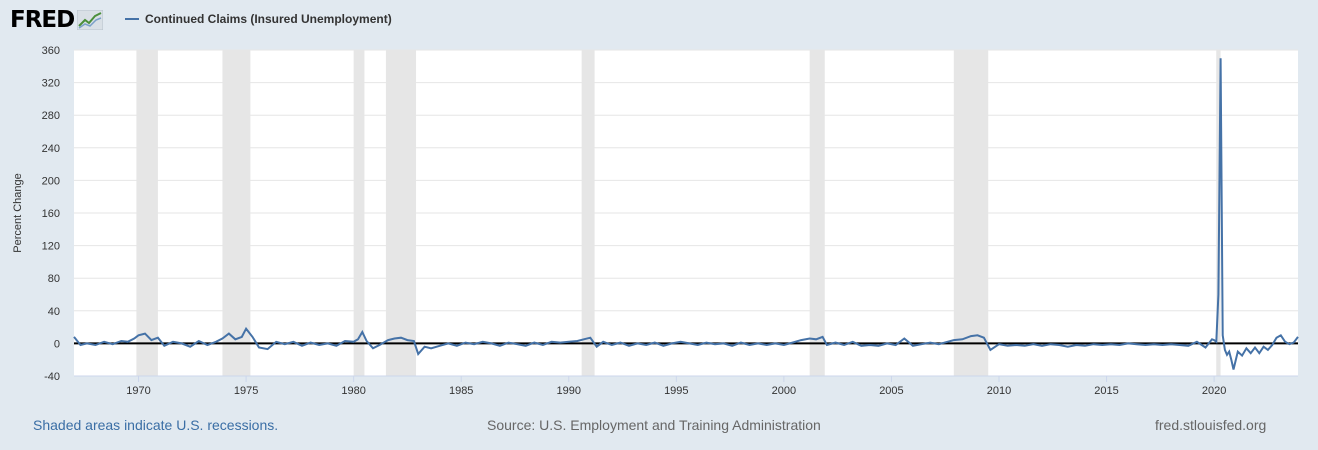  What do you see at coordinates (246, 391) in the screenshot?
I see `x-tick-label: 1975` at bounding box center [246, 391].